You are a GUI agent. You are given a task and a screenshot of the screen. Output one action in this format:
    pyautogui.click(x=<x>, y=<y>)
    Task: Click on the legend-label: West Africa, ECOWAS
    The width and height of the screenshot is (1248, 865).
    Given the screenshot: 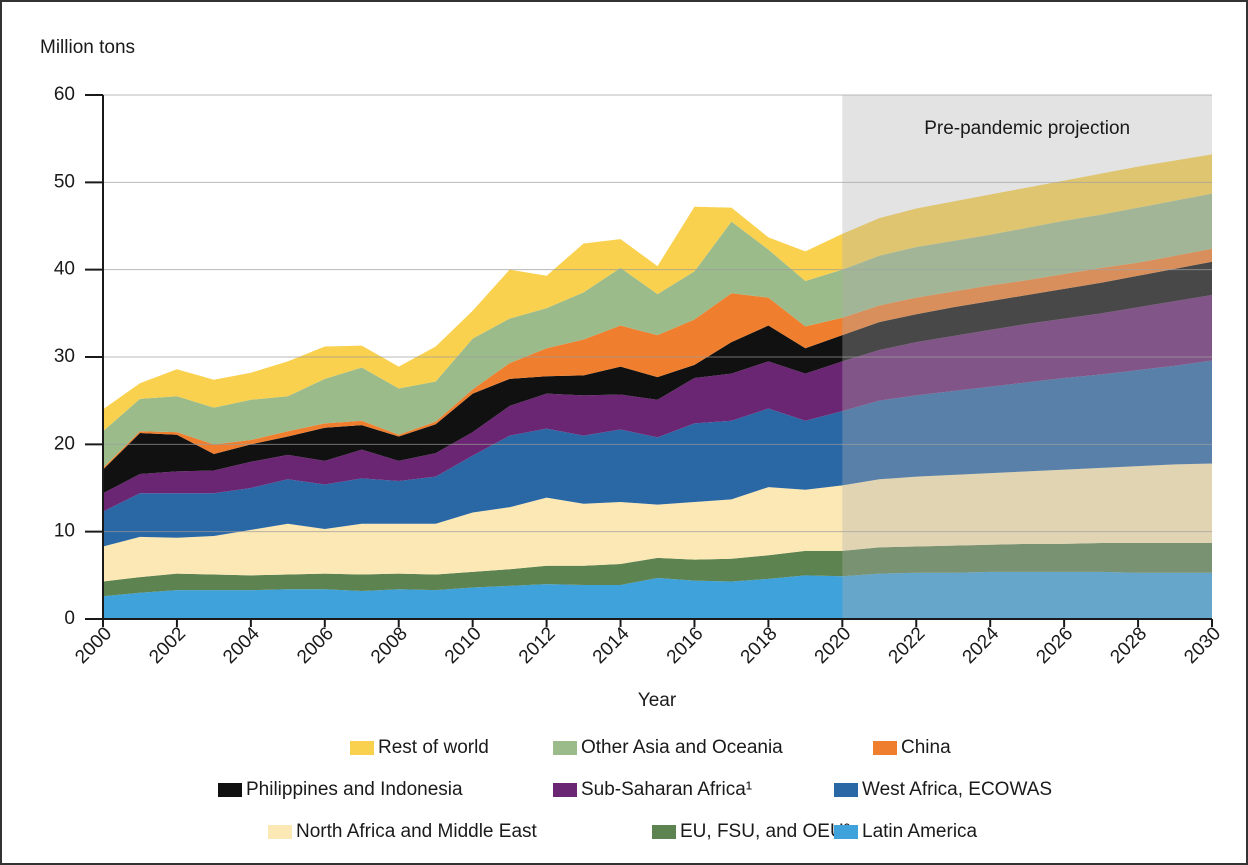 What is the action you would take?
    pyautogui.click(x=957, y=789)
    